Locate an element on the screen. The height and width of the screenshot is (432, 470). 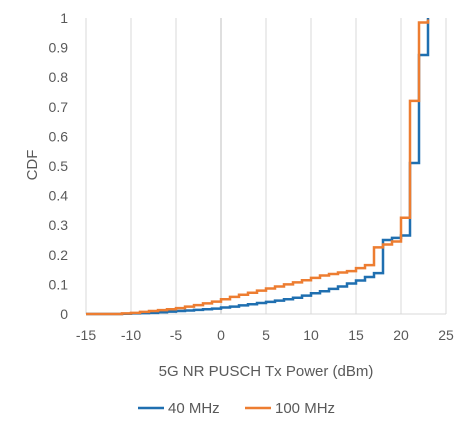
y-tick-label: 0.8 is located at coordinates (59, 77).